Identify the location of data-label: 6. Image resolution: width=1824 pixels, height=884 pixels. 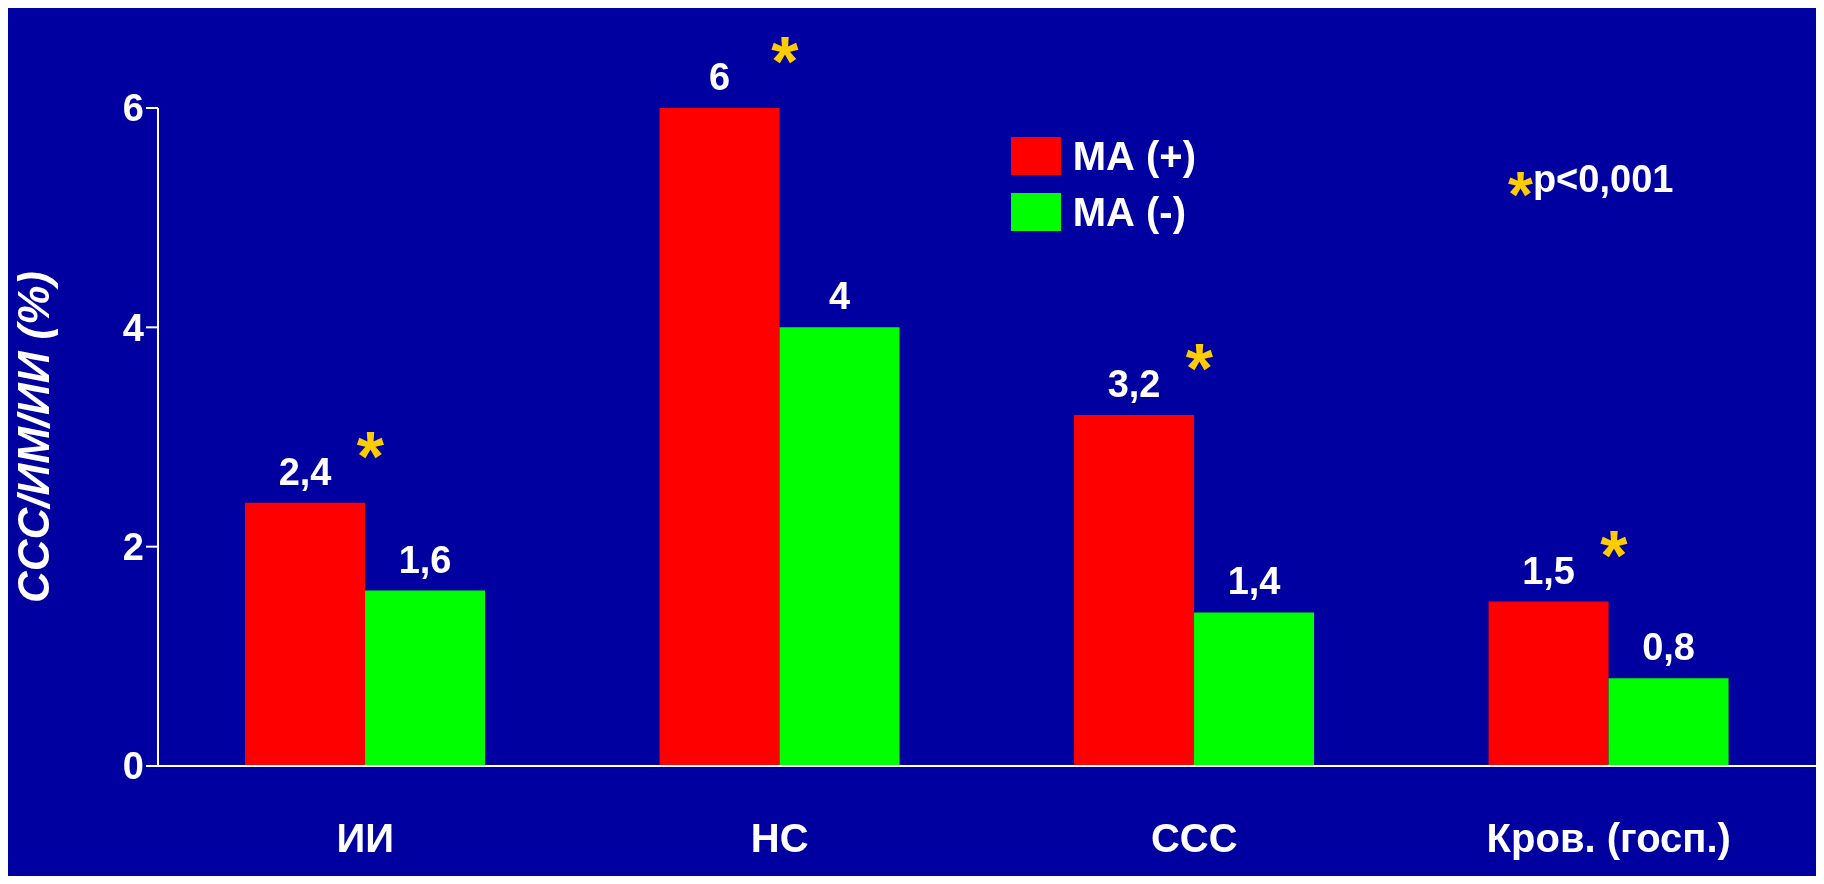
(719, 77).